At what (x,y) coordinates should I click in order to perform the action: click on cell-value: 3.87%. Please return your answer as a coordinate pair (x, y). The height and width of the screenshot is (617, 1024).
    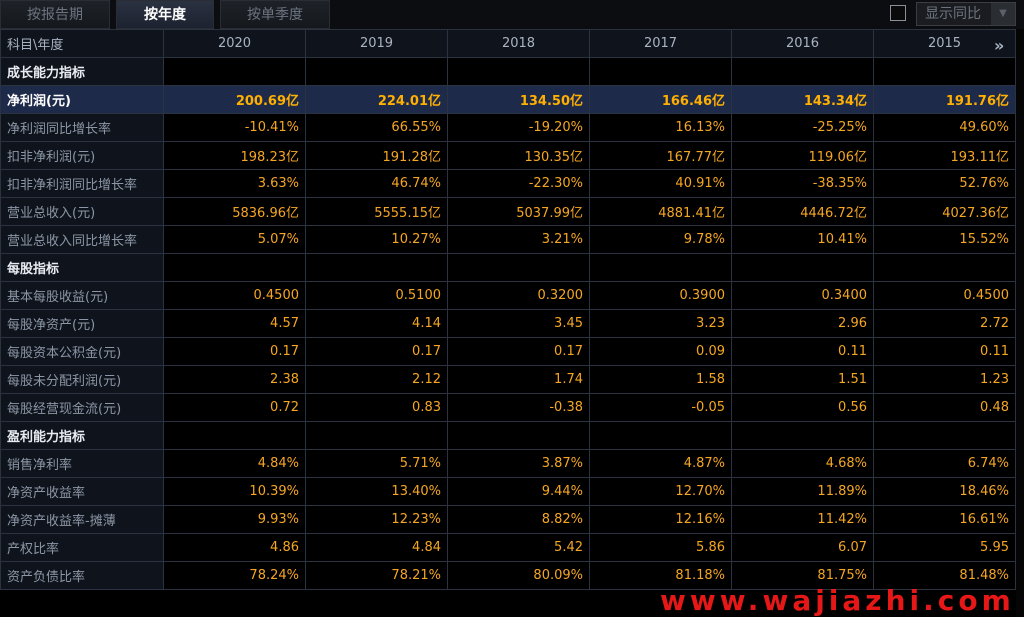
    Looking at the image, I should click on (518, 463).